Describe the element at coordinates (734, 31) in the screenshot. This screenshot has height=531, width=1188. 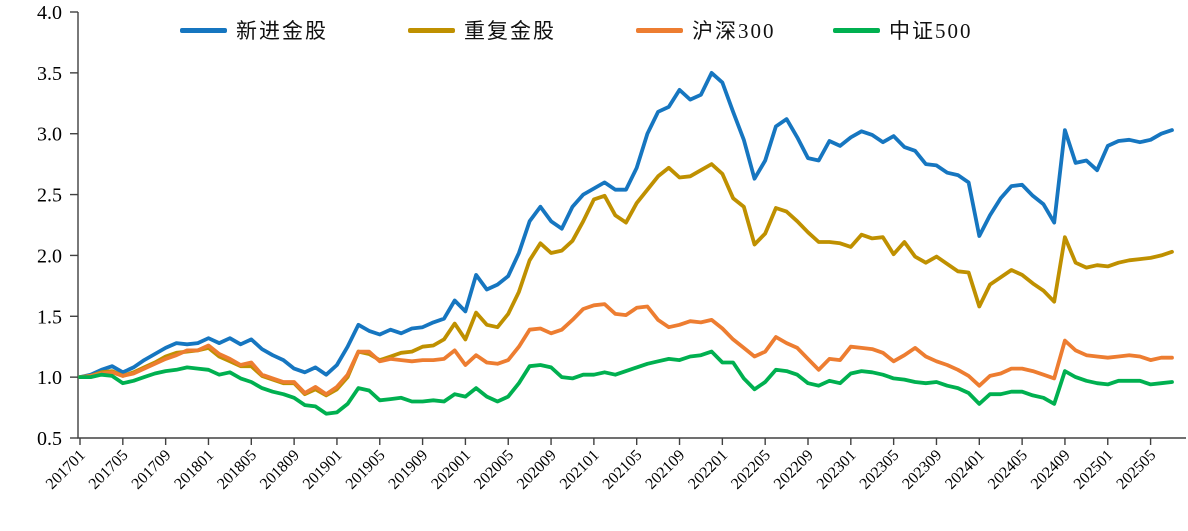
I see `legend-label: 沪深300` at that location.